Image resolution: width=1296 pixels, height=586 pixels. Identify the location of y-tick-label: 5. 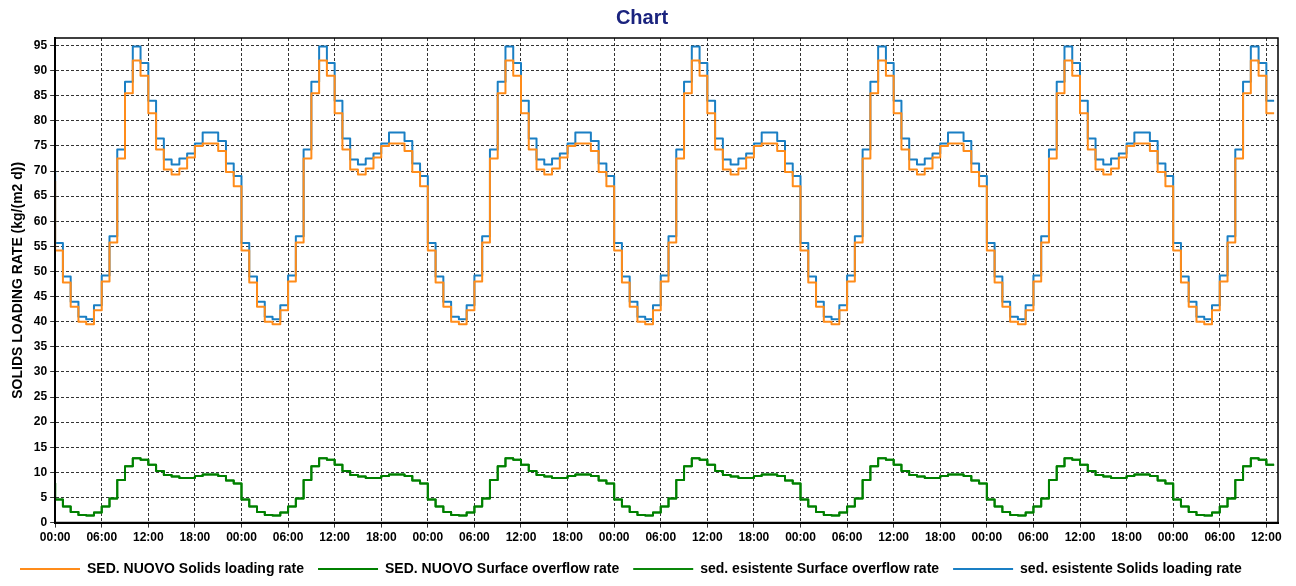
(44, 496).